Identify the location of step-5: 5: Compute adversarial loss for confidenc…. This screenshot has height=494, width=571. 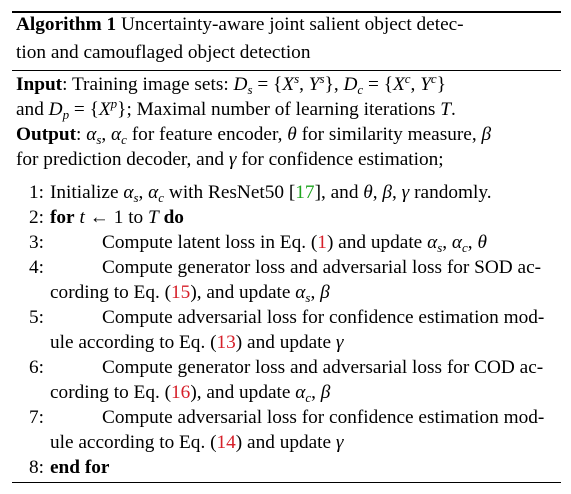
(282, 318).